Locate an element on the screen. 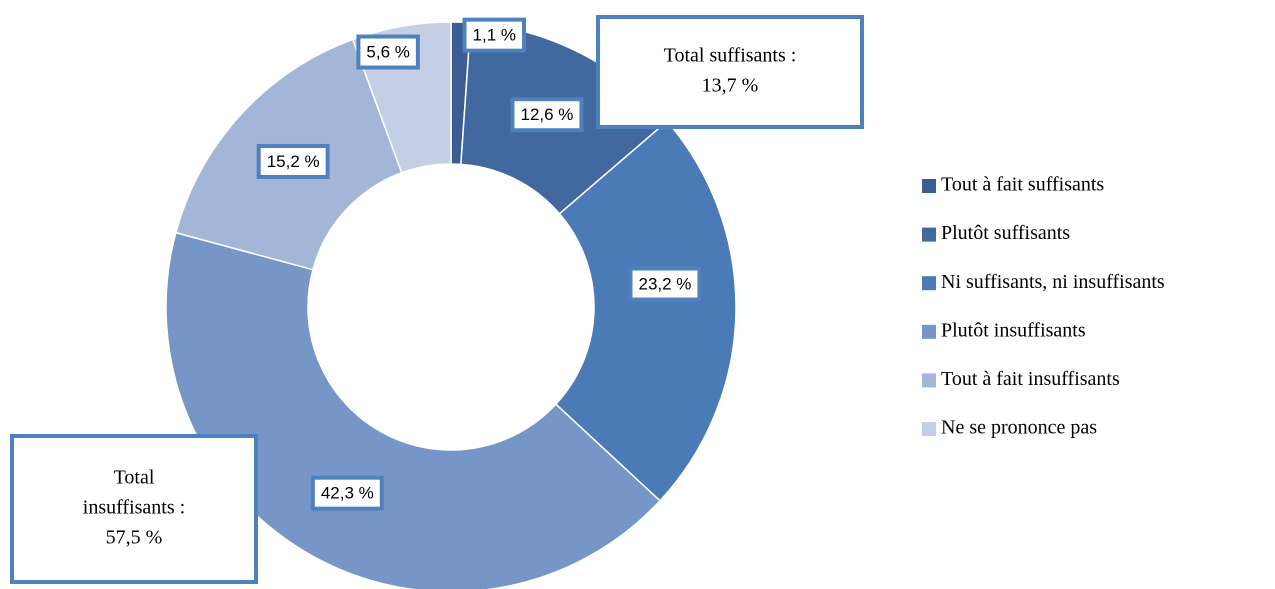 This screenshot has height=589, width=1275. data-label: 12,6 % is located at coordinates (547, 115).